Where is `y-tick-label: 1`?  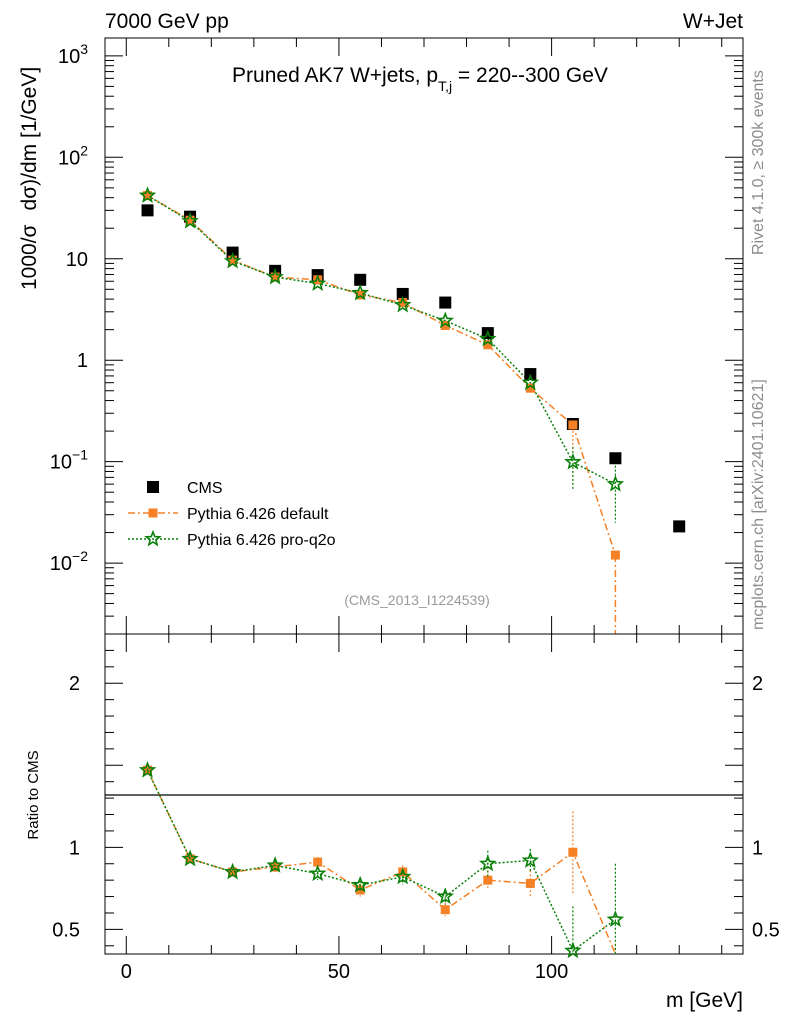 y-tick-label: 1 is located at coordinates (82, 361).